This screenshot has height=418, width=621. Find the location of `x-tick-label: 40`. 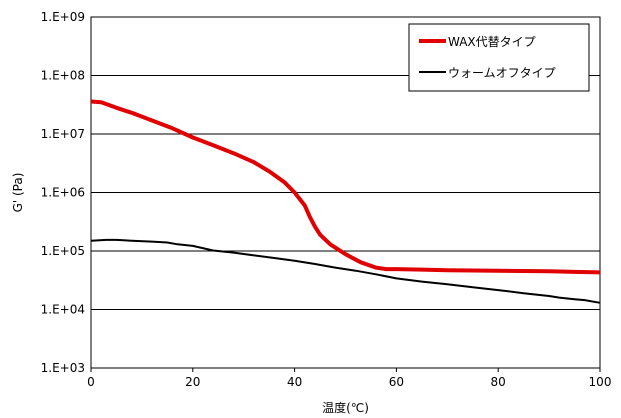

x-tick-label: 40 is located at coordinates (294, 382).